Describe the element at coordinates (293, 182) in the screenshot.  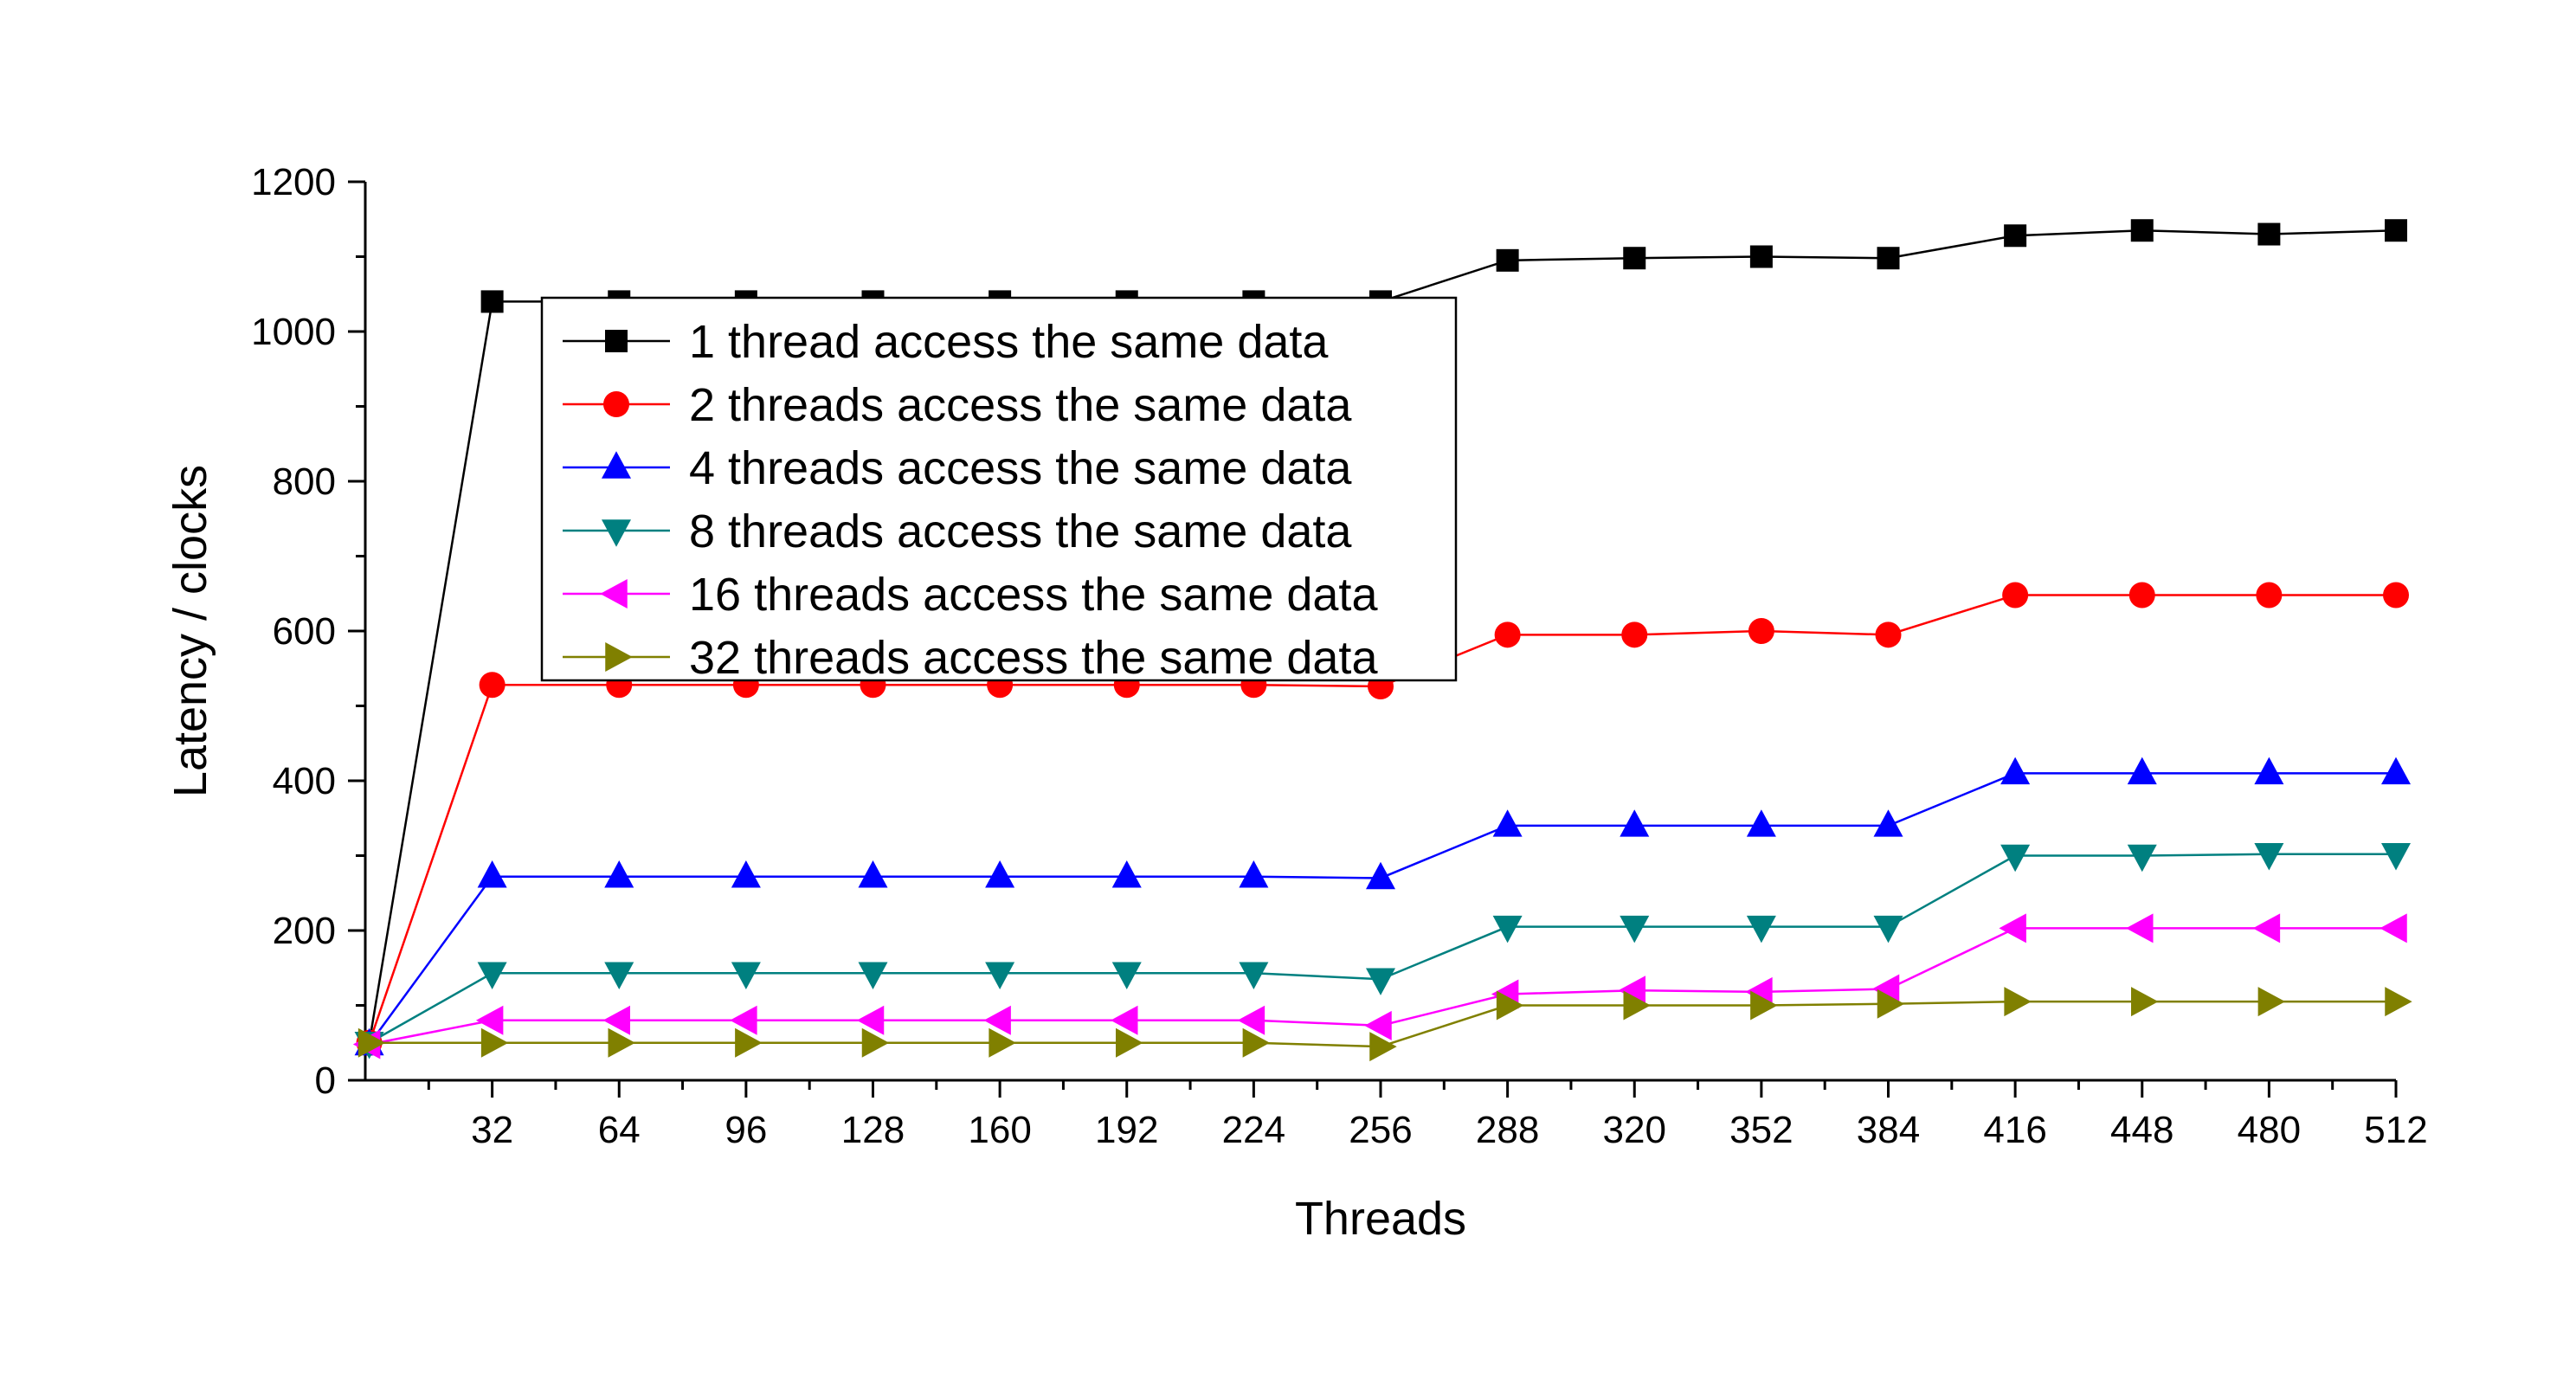
I see `y-tick-label: 1200` at that location.